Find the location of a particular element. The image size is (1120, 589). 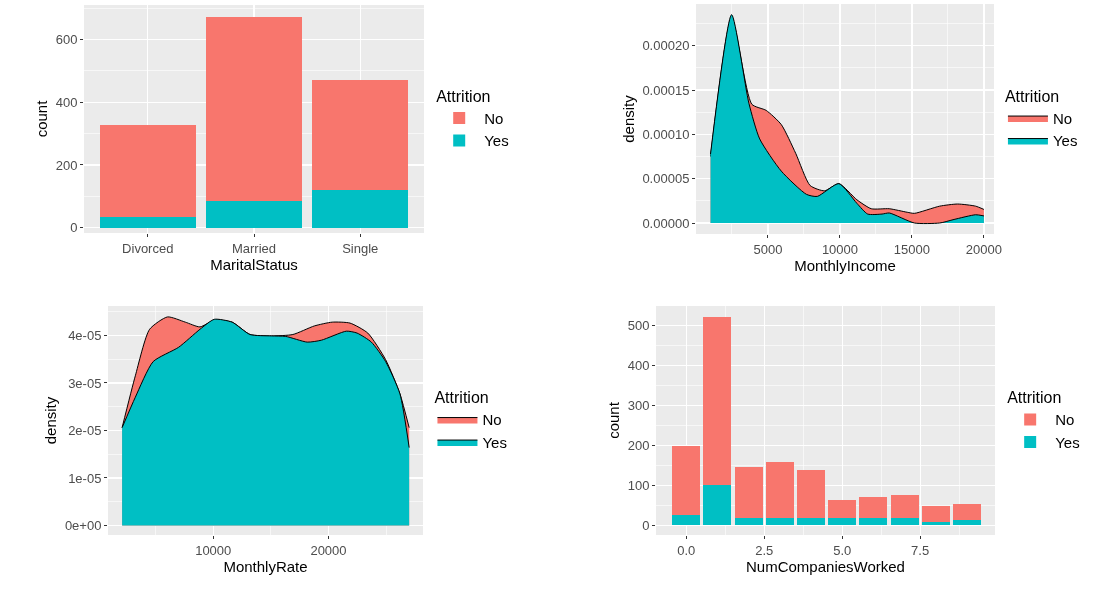

y-tick-label: 3e-05 is located at coordinates (85, 383).